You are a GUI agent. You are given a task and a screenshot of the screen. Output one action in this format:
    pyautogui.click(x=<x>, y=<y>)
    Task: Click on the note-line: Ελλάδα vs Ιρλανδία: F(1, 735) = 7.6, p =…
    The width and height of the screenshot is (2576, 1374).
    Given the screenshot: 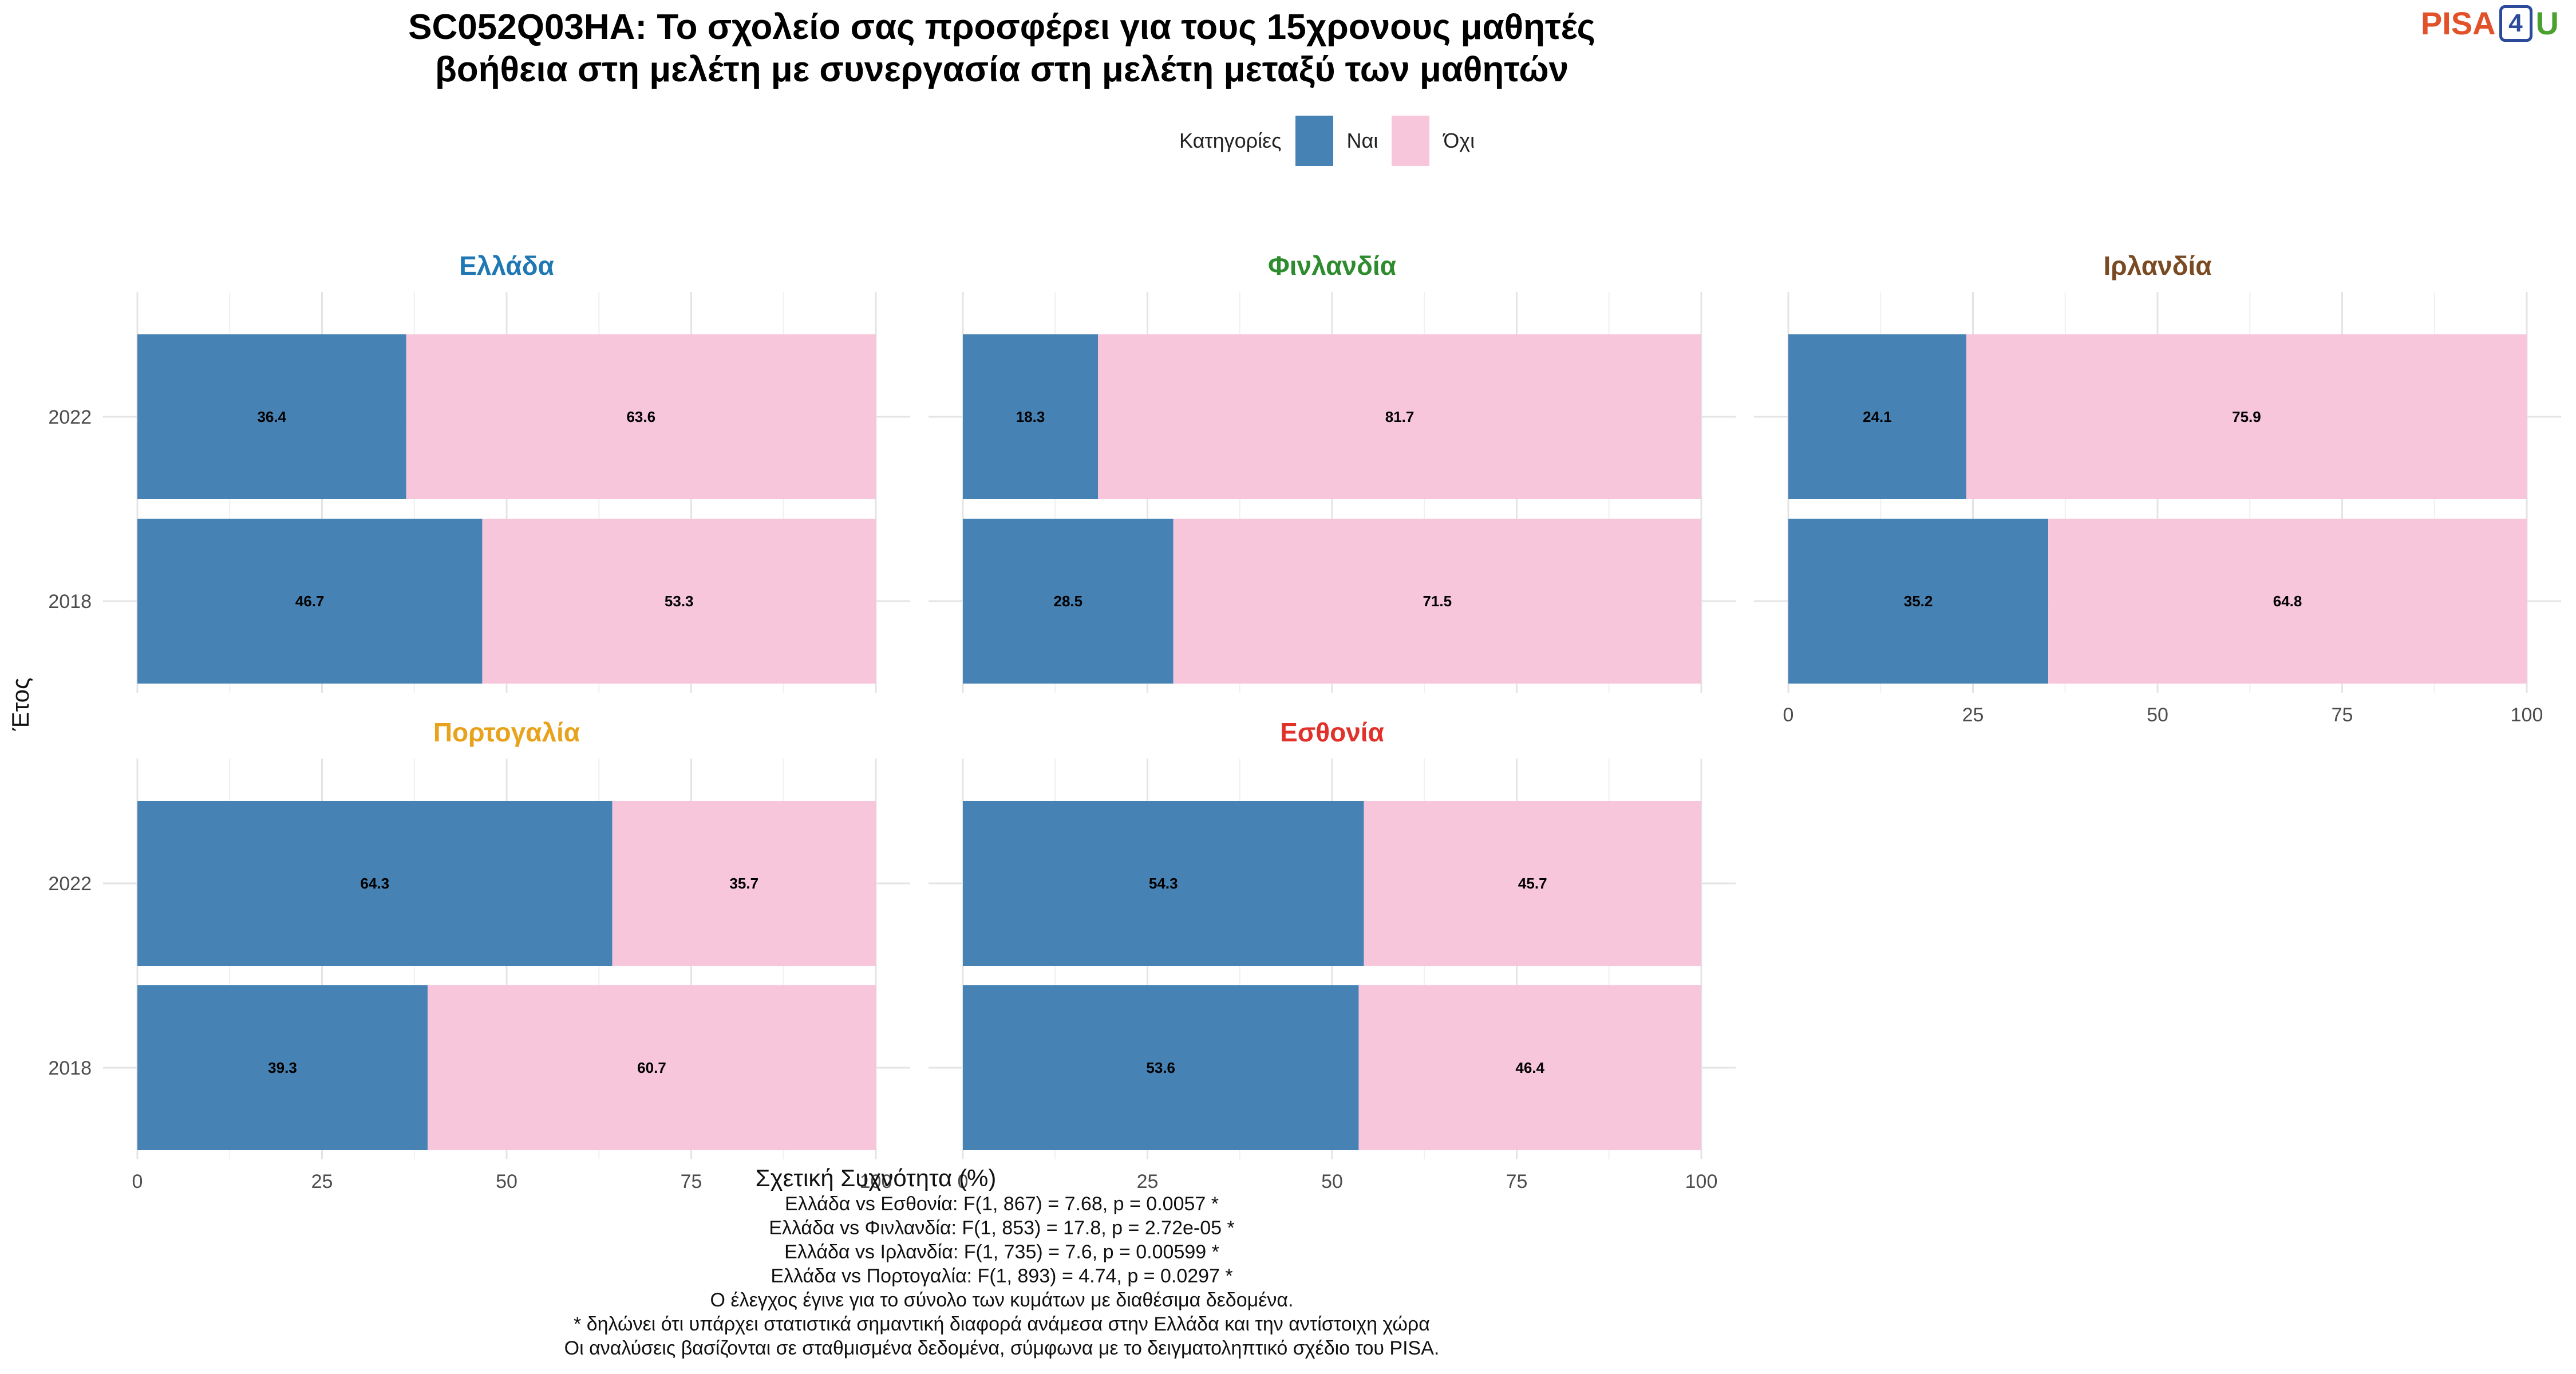 What is the action you would take?
    pyautogui.click(x=1001, y=1252)
    